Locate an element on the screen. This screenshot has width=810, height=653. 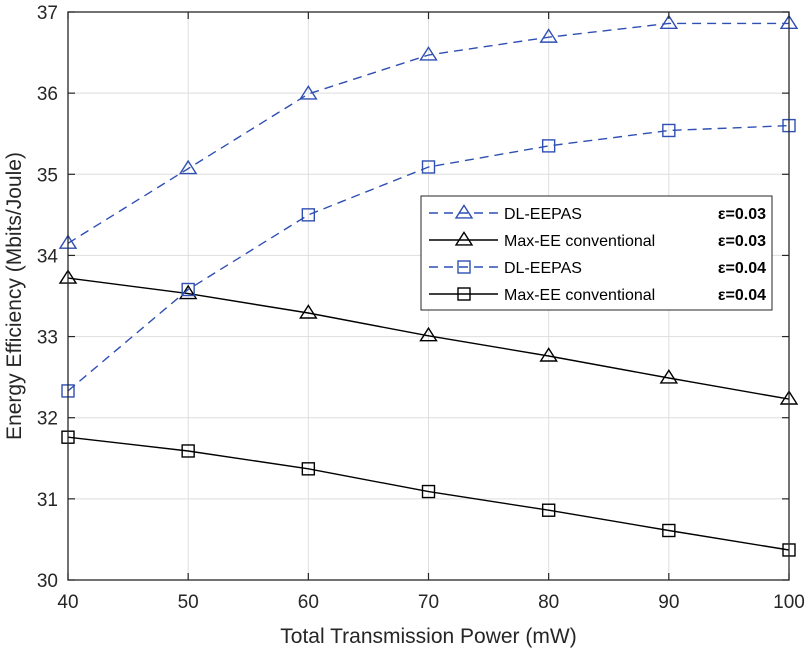
y-axis-label: Energy Efficiency (Mbits/Joule) is located at coordinates (14, 296).